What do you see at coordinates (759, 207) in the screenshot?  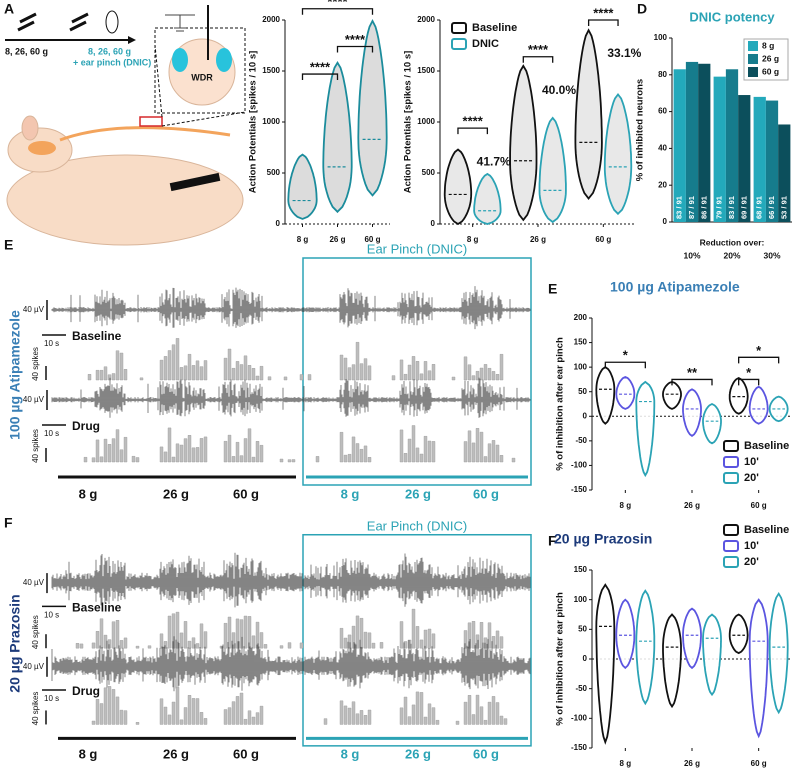 I see `value-label: 68 / 91` at bounding box center [759, 207].